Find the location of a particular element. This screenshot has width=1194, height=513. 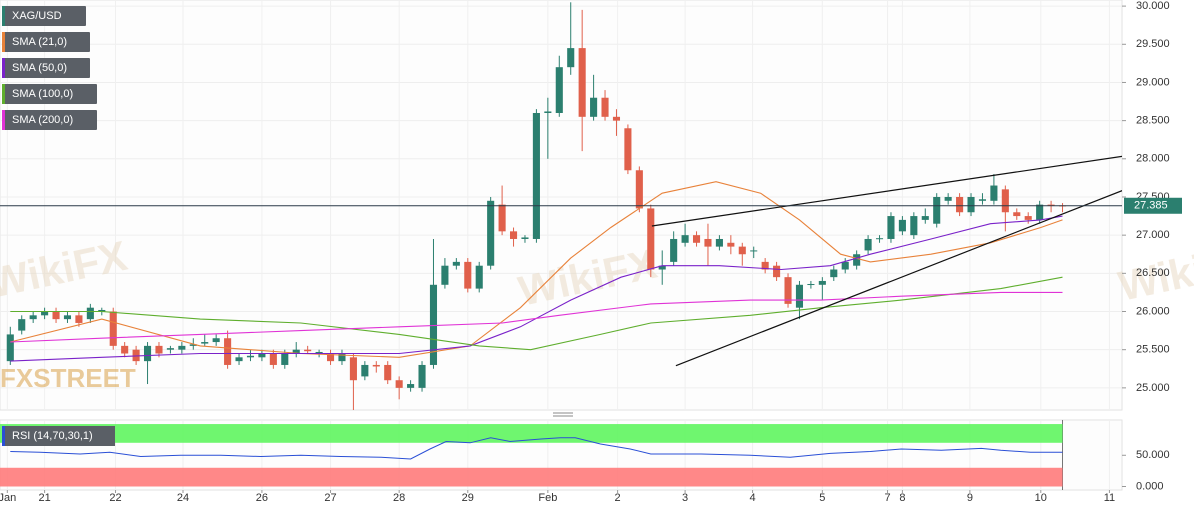

legend-label: SMA (21,0) is located at coordinates (39, 42).